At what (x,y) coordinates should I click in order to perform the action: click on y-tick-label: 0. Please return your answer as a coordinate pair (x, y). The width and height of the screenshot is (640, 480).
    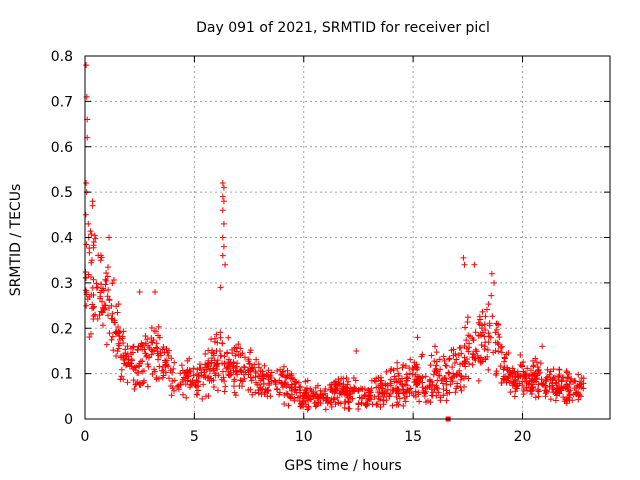
    Looking at the image, I should click on (68, 420).